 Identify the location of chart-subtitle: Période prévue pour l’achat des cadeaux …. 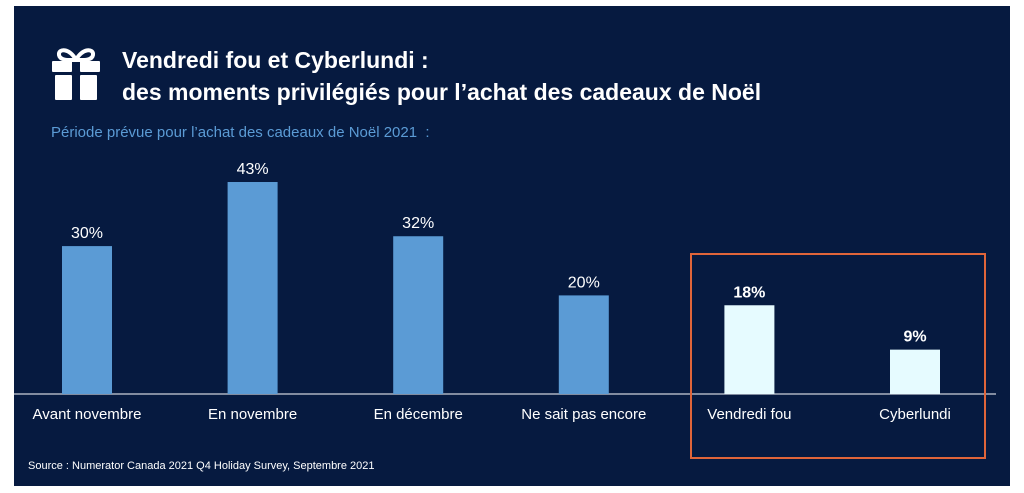
(240, 132).